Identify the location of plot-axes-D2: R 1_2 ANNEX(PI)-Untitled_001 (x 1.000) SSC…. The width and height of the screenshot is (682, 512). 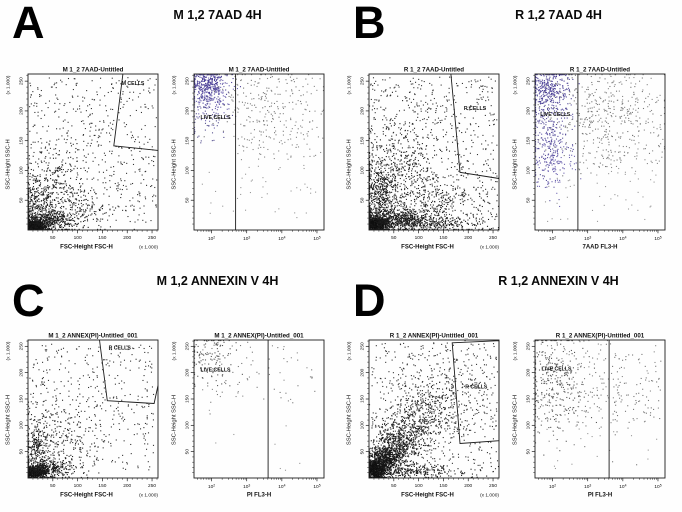
(589, 416).